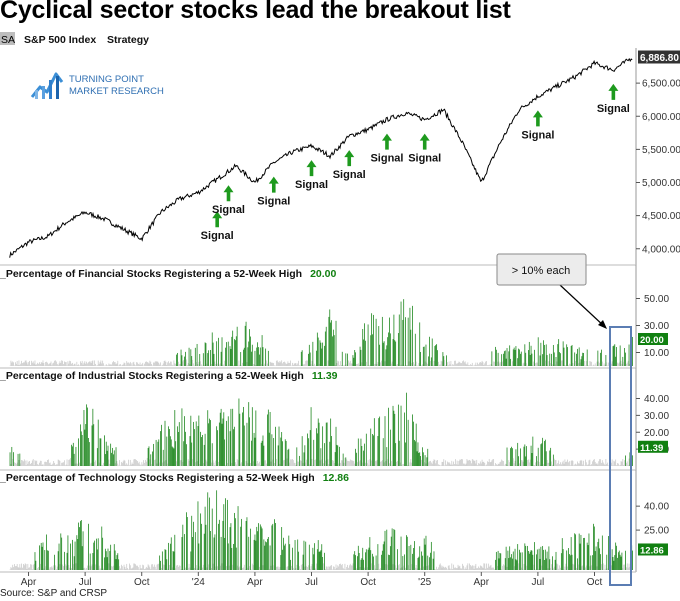 The image size is (680, 601). I want to click on signal-label: Signal, so click(217, 236).